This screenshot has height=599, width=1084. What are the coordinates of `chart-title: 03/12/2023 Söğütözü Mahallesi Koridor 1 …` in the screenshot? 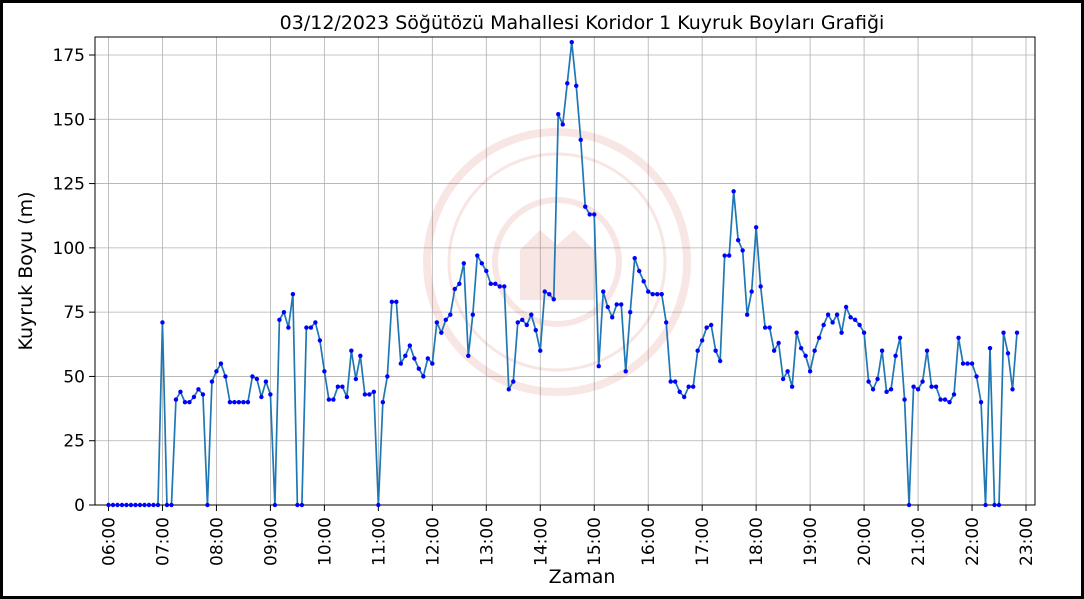 It's located at (582, 23).